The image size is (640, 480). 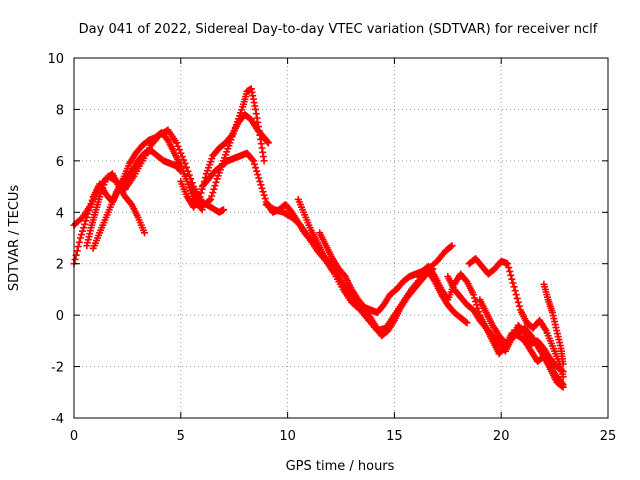 I want to click on y-axis-label: SDTVAR / TECUs, so click(x=14, y=238).